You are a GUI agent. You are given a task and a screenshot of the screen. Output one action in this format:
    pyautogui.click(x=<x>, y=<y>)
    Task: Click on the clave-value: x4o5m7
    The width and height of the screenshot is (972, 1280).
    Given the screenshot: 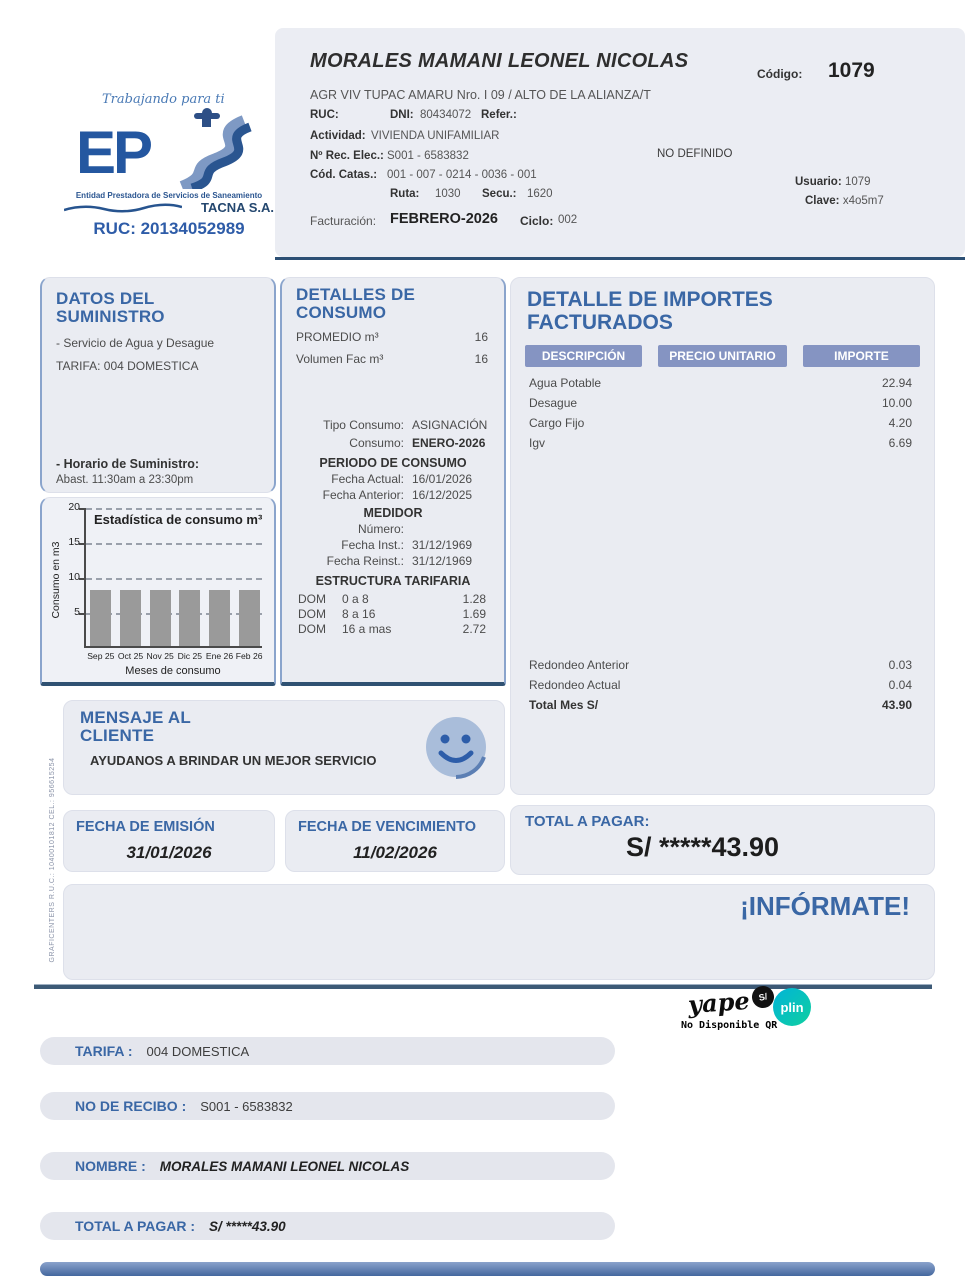 What is the action you would take?
    pyautogui.click(x=863, y=201)
    